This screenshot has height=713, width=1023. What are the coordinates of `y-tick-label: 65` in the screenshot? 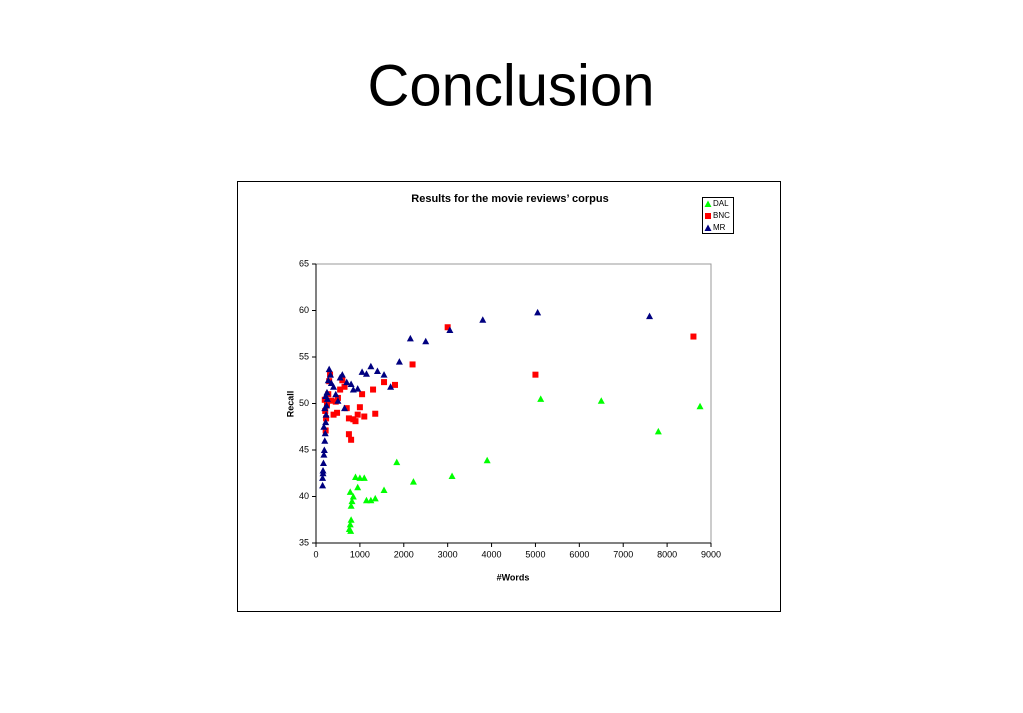 It's located at (304, 263).